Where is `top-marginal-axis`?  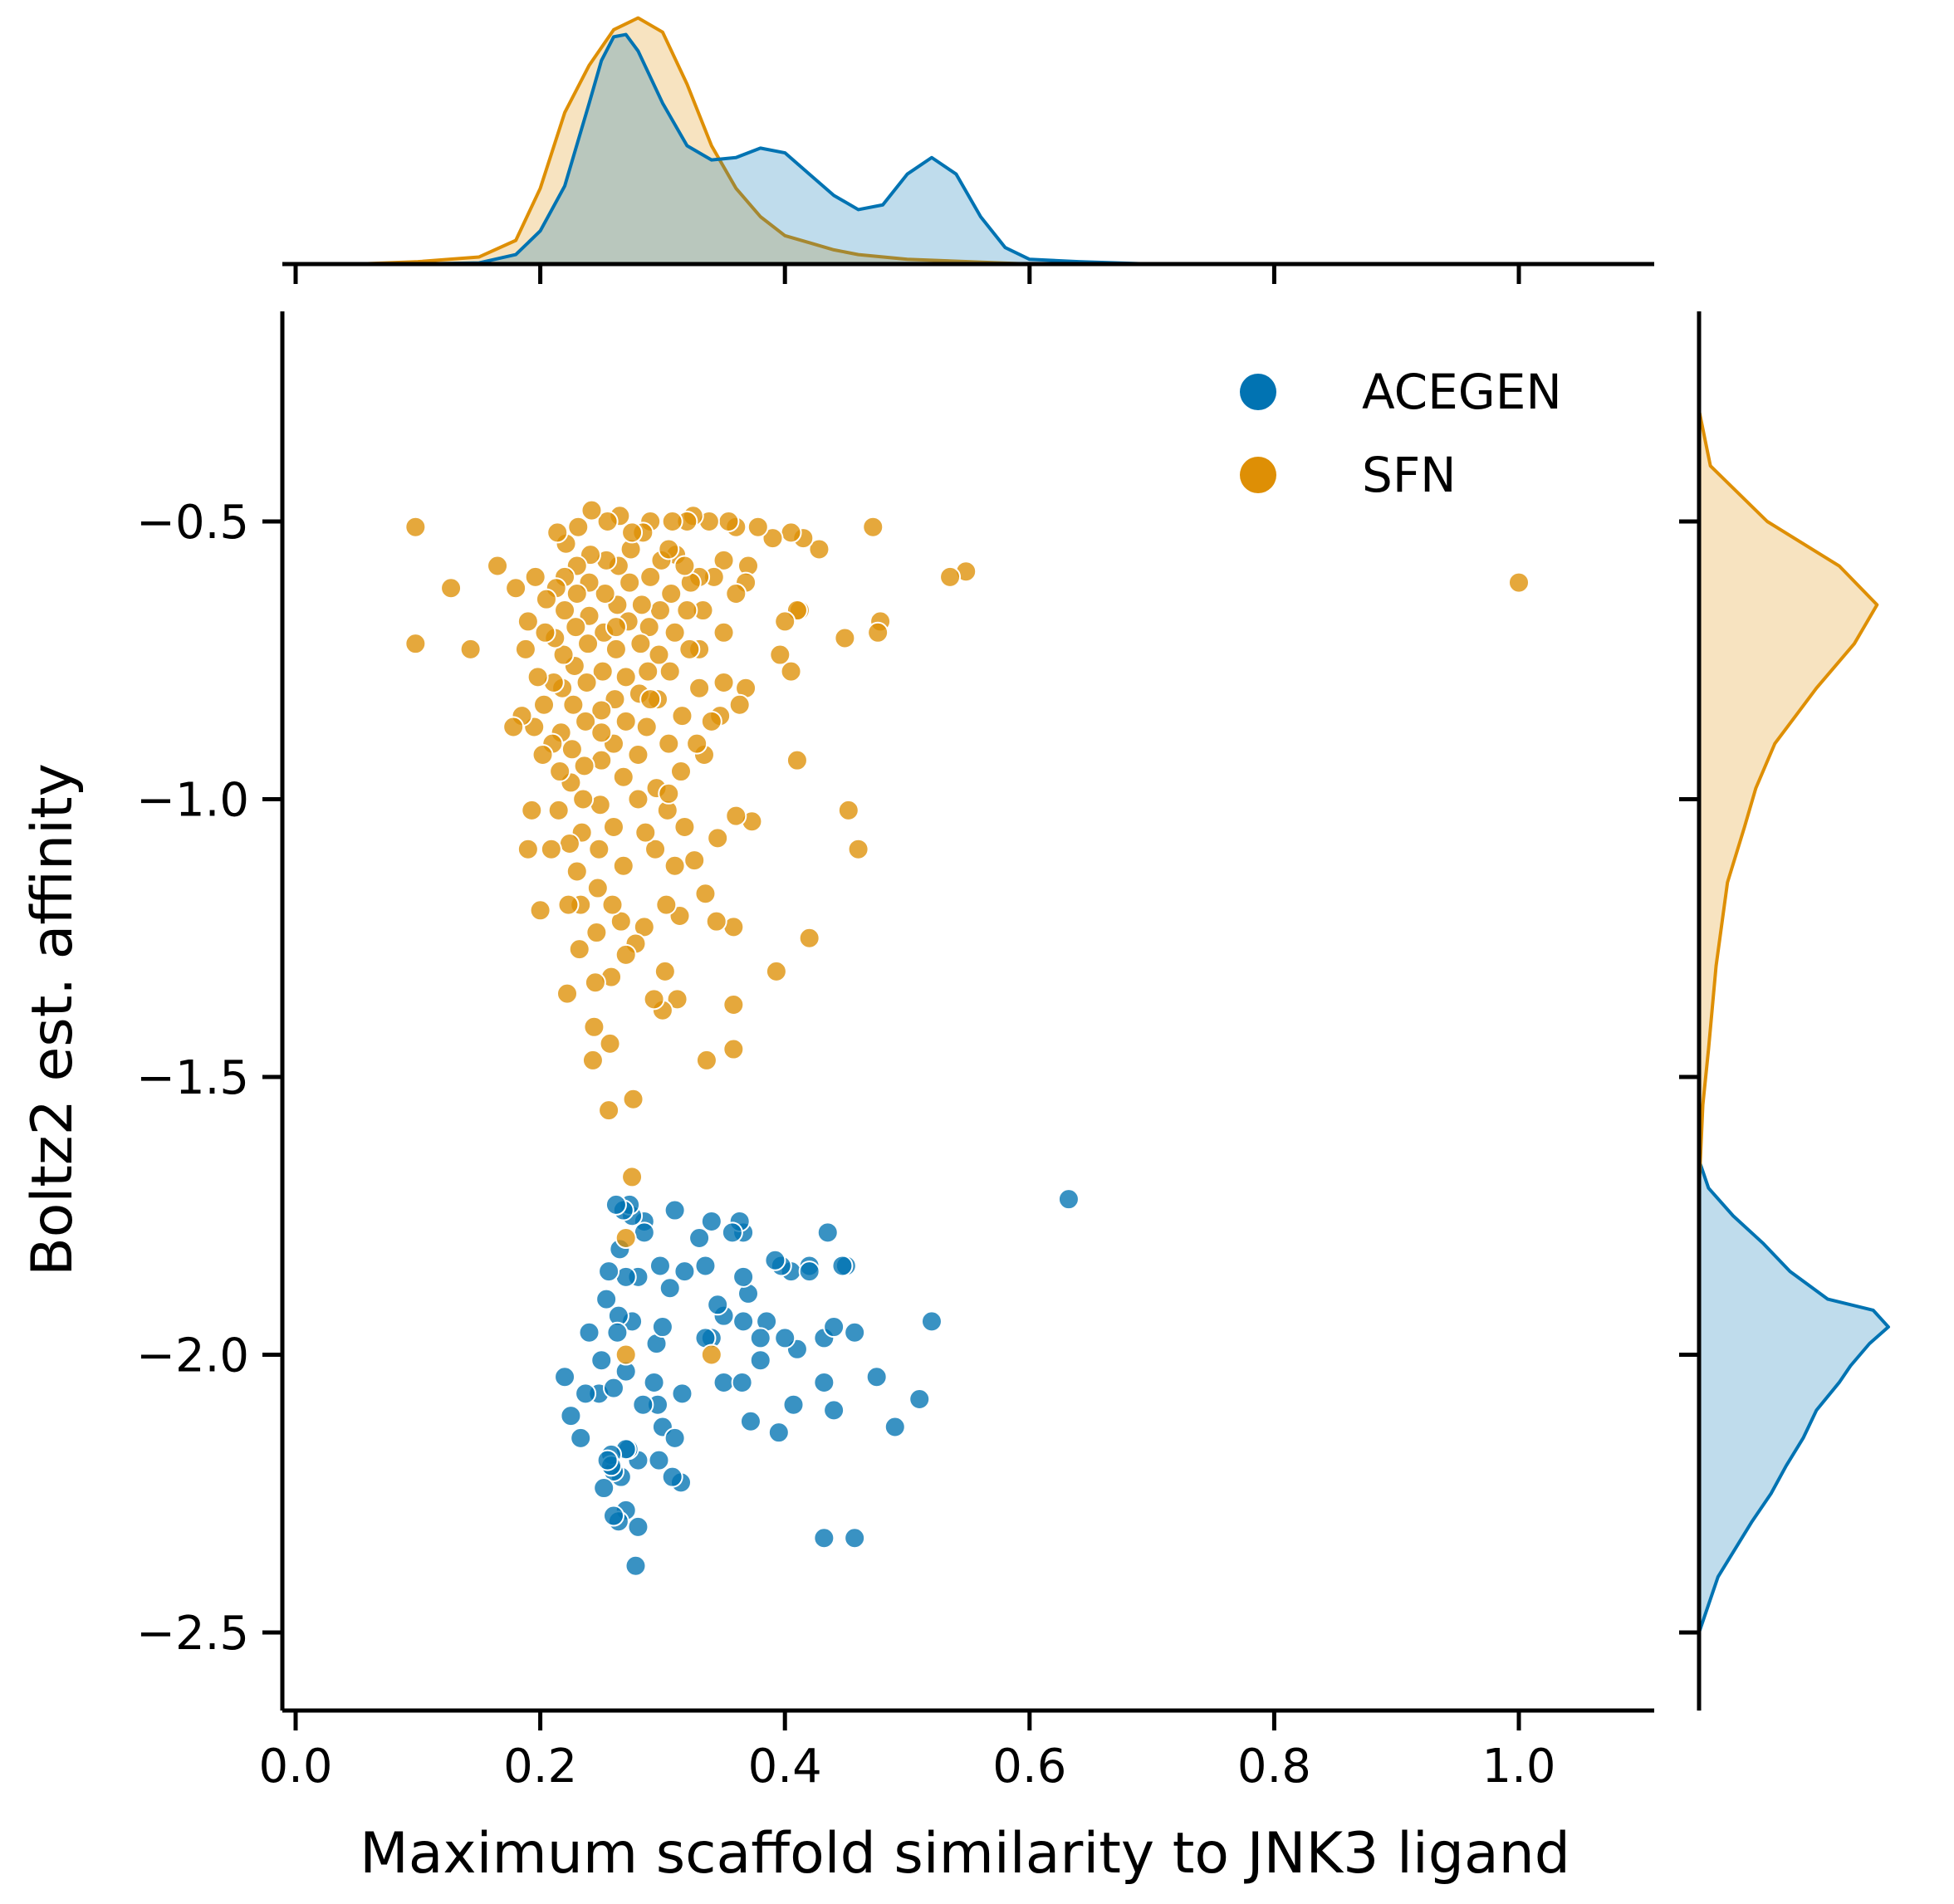 top-marginal-axis is located at coordinates (968, 273).